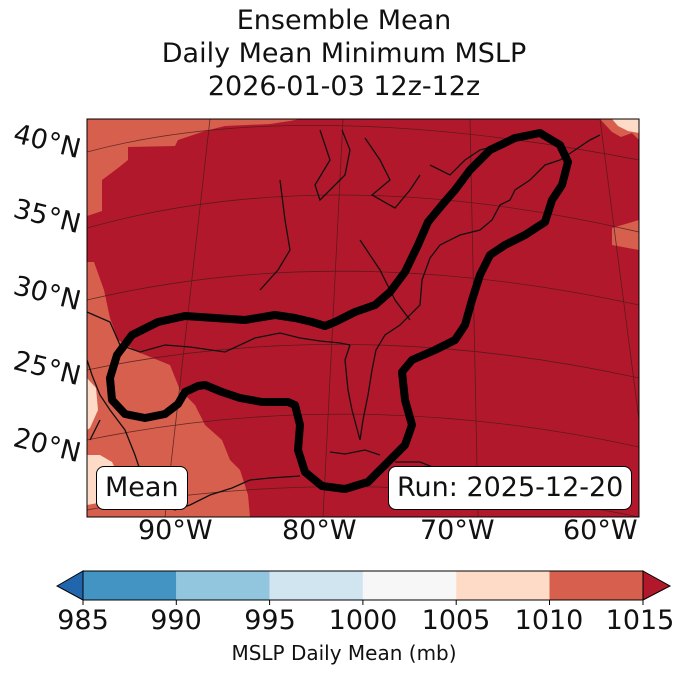  I want to click on colorbar-tick-1000: 1000, so click(363, 620).